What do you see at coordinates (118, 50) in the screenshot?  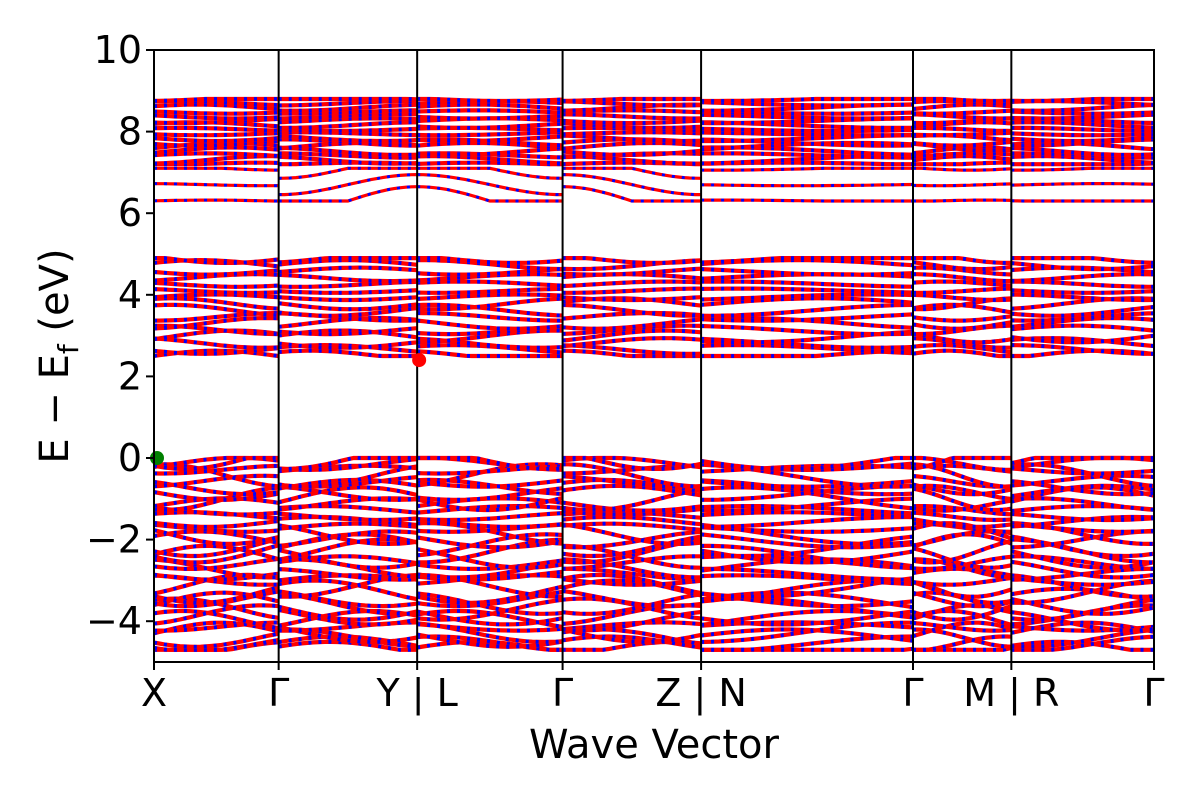 I see `y-tick-label: 10` at bounding box center [118, 50].